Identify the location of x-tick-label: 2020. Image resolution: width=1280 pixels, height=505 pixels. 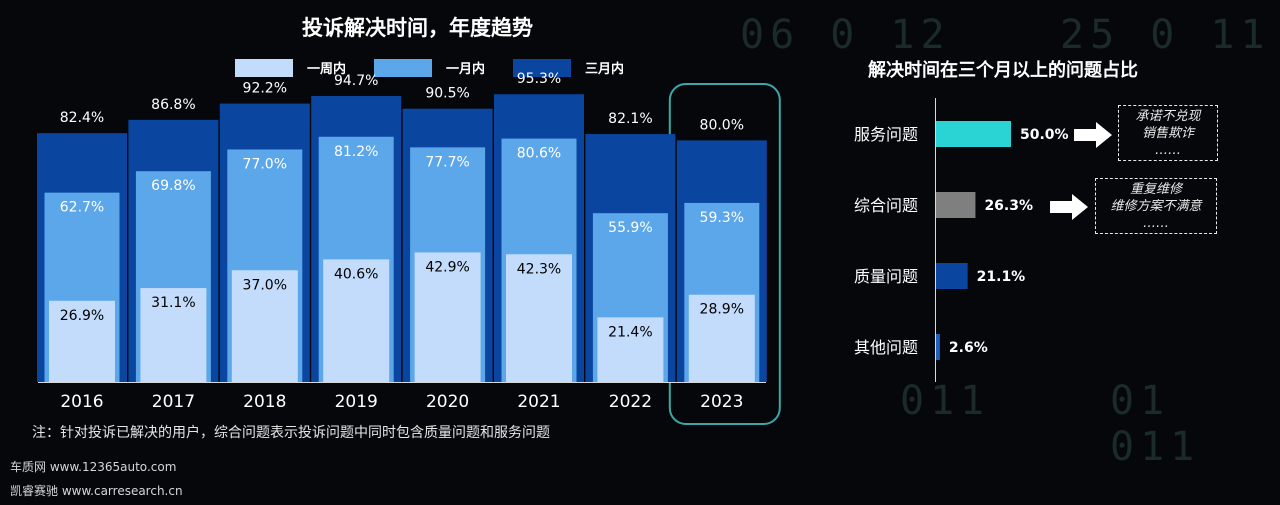
(447, 402).